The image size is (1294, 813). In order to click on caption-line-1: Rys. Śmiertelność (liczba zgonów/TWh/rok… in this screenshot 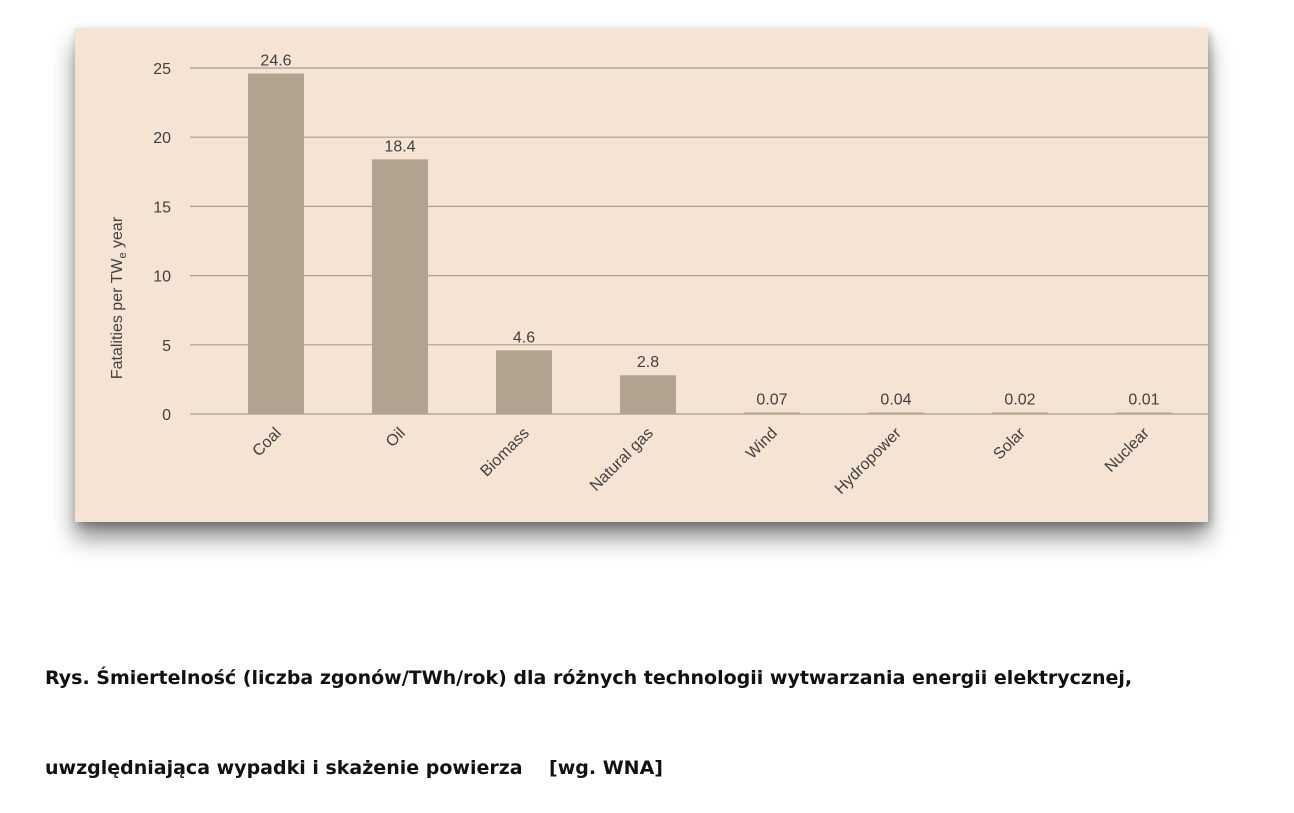, I will do `click(589, 678)`.